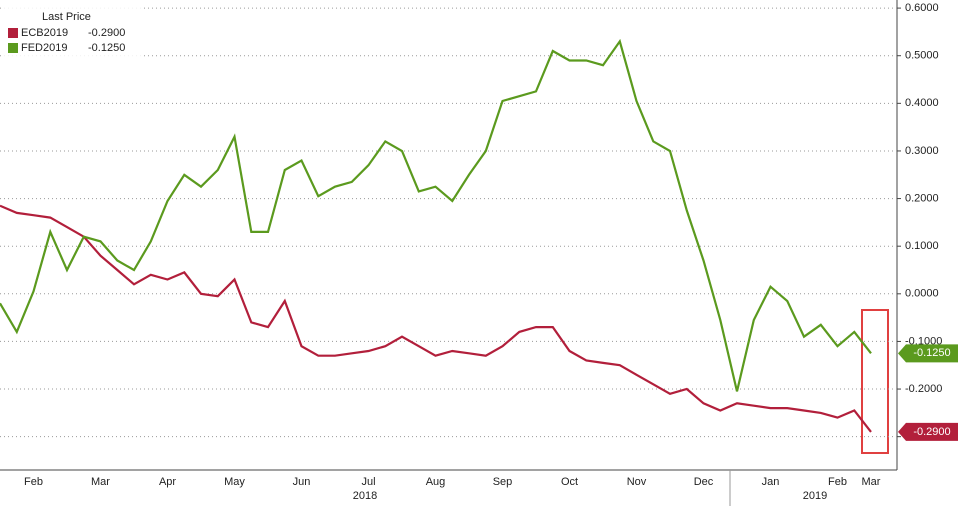 The height and width of the screenshot is (508, 967). What do you see at coordinates (922, 8) in the screenshot?
I see `y-tick-label: 0.6000` at bounding box center [922, 8].